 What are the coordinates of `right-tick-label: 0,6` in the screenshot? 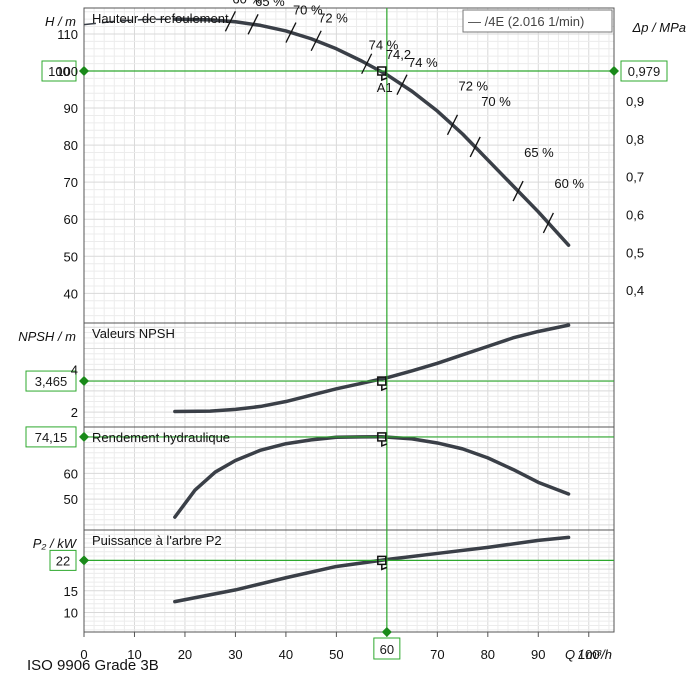 It's located at (635, 214).